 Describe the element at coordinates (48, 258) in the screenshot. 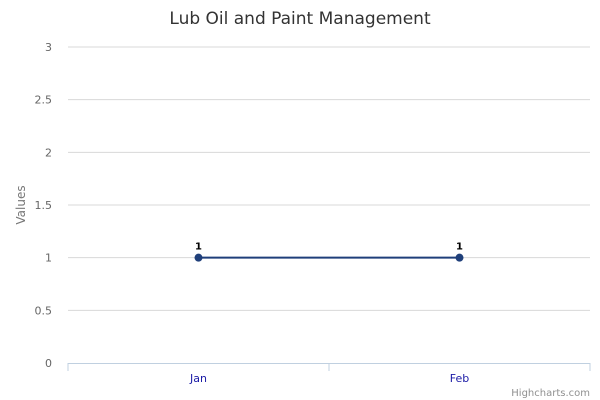

I see `y-tick-label: 1` at that location.